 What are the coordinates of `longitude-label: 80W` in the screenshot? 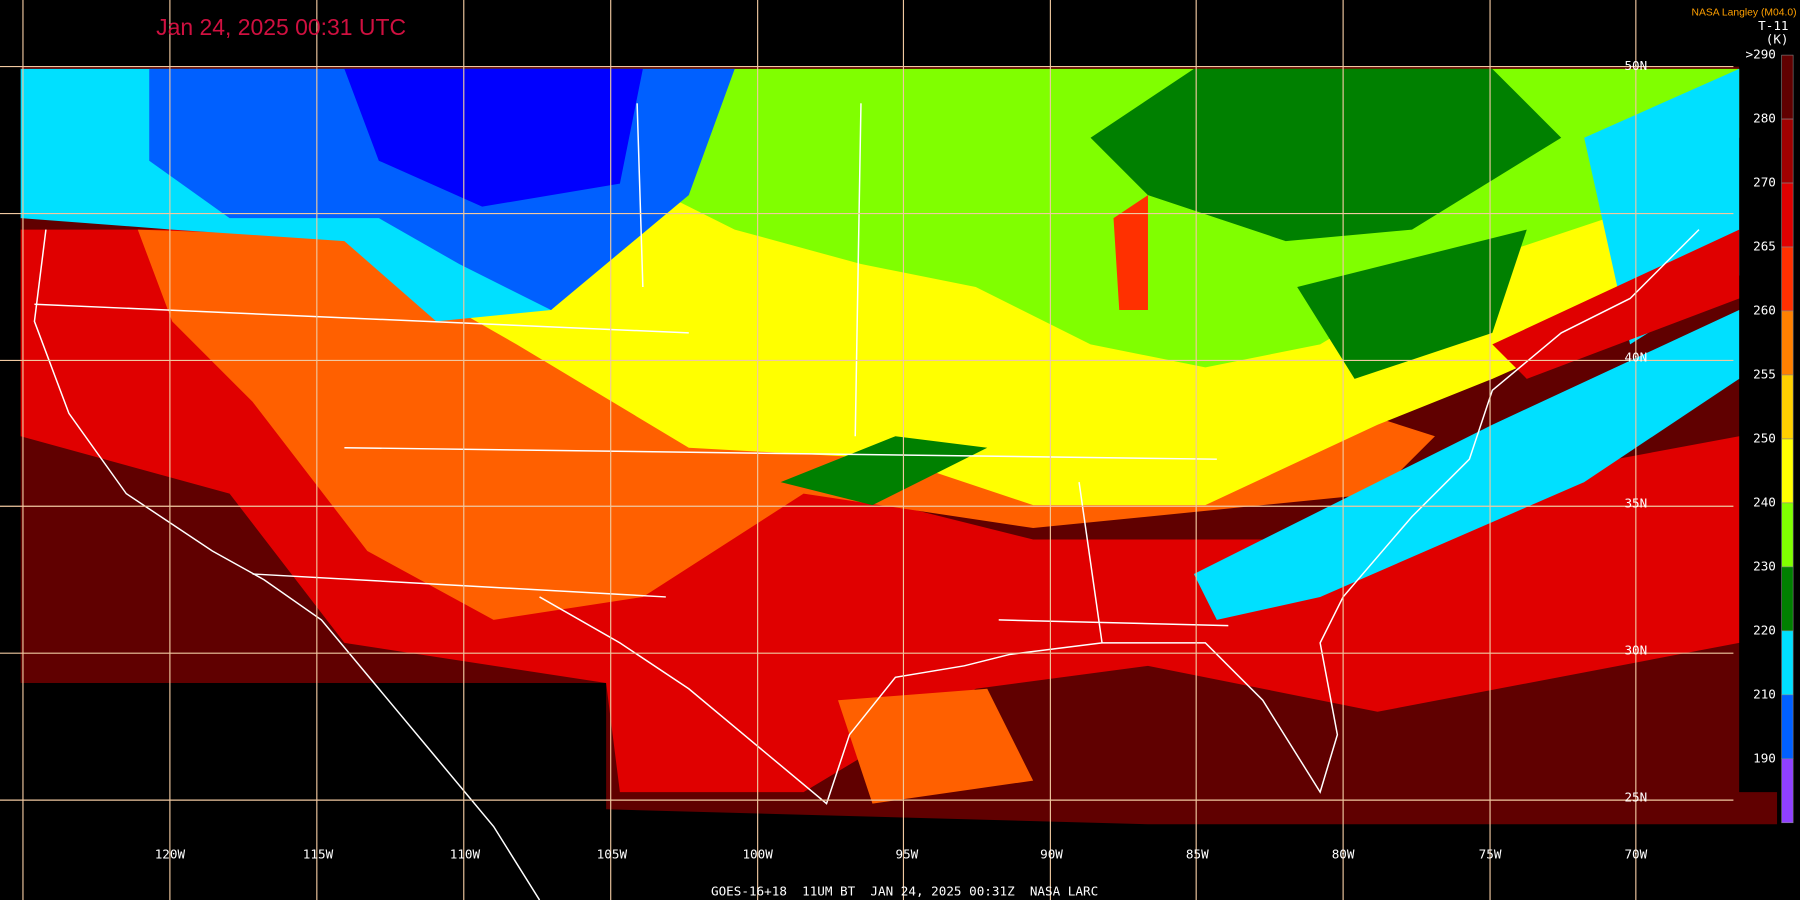 It's located at (1343, 854).